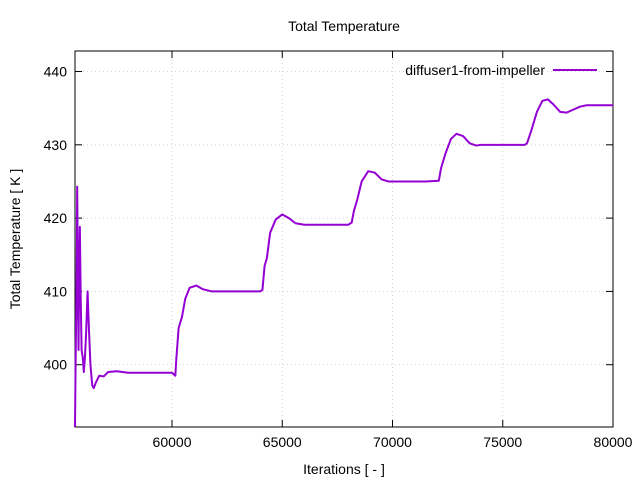  Describe the element at coordinates (56, 72) in the screenshot. I see `y-tick-label: 440` at that location.